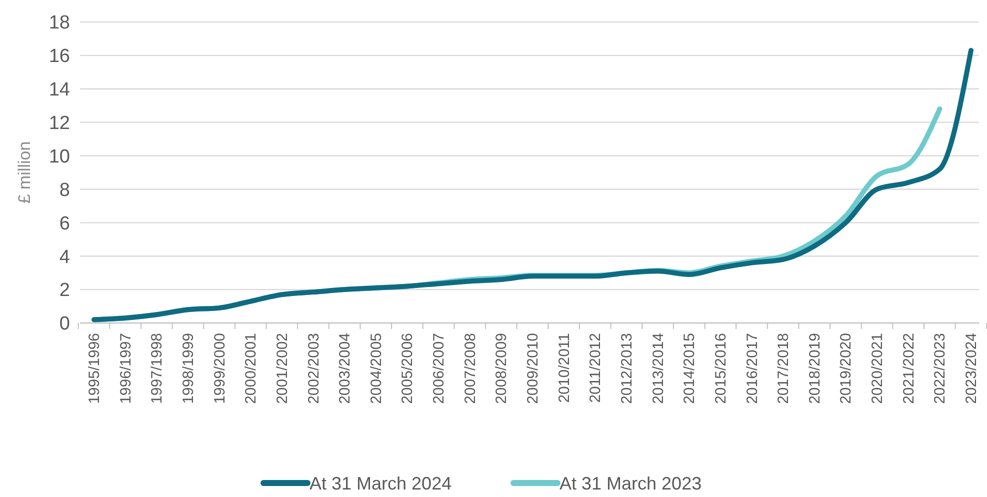  What do you see at coordinates (877, 368) in the screenshot?
I see `x-tick-label: 2020/2021` at bounding box center [877, 368].